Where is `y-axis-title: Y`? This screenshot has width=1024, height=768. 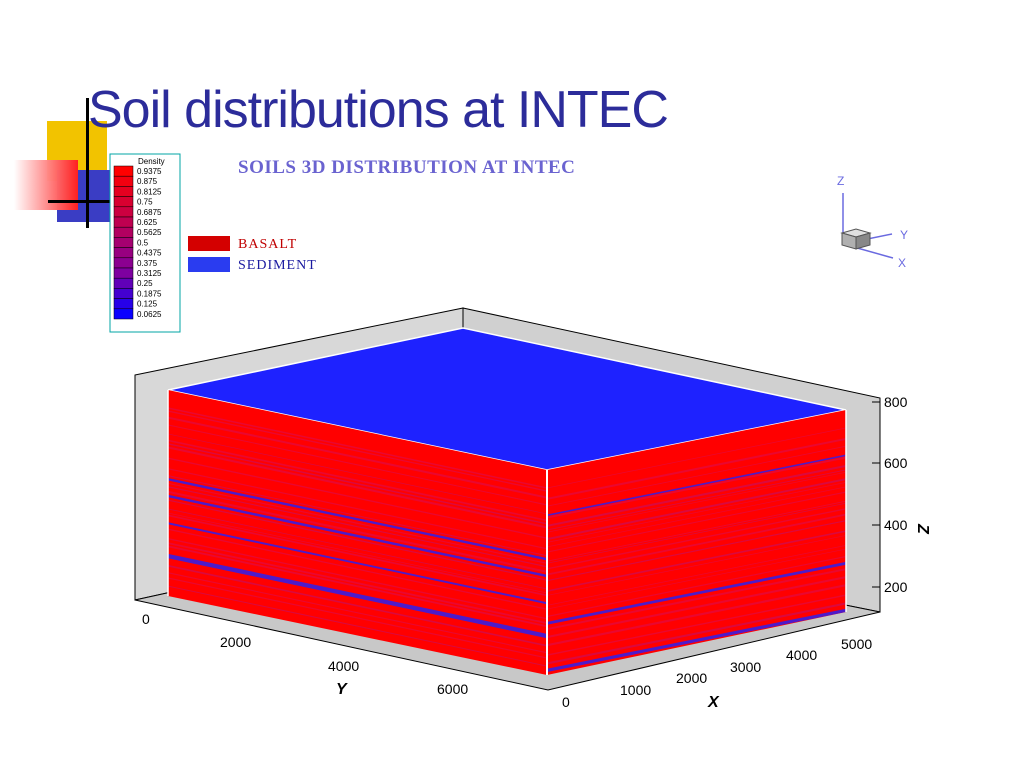
y-axis-title: Y is located at coordinates (342, 689).